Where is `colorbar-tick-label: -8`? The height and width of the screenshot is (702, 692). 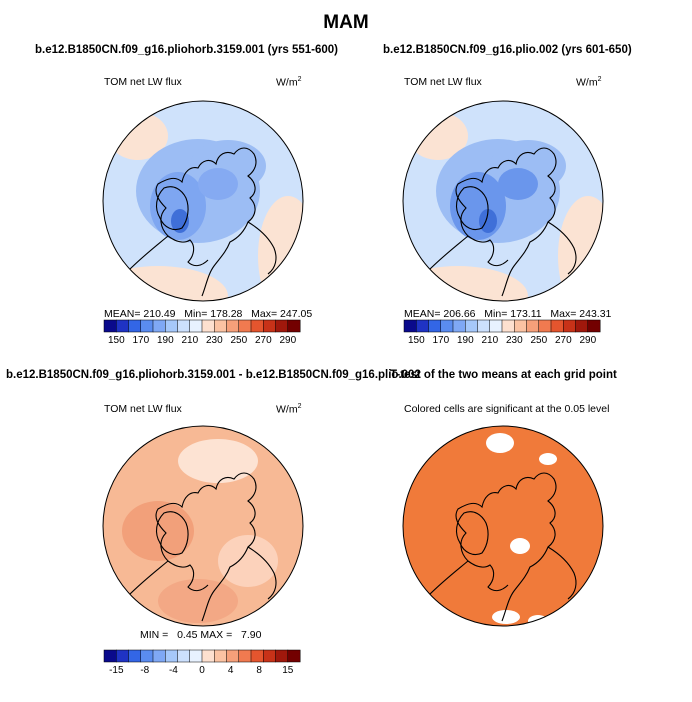
colorbar-tick-label: -8 is located at coordinates (144, 670).